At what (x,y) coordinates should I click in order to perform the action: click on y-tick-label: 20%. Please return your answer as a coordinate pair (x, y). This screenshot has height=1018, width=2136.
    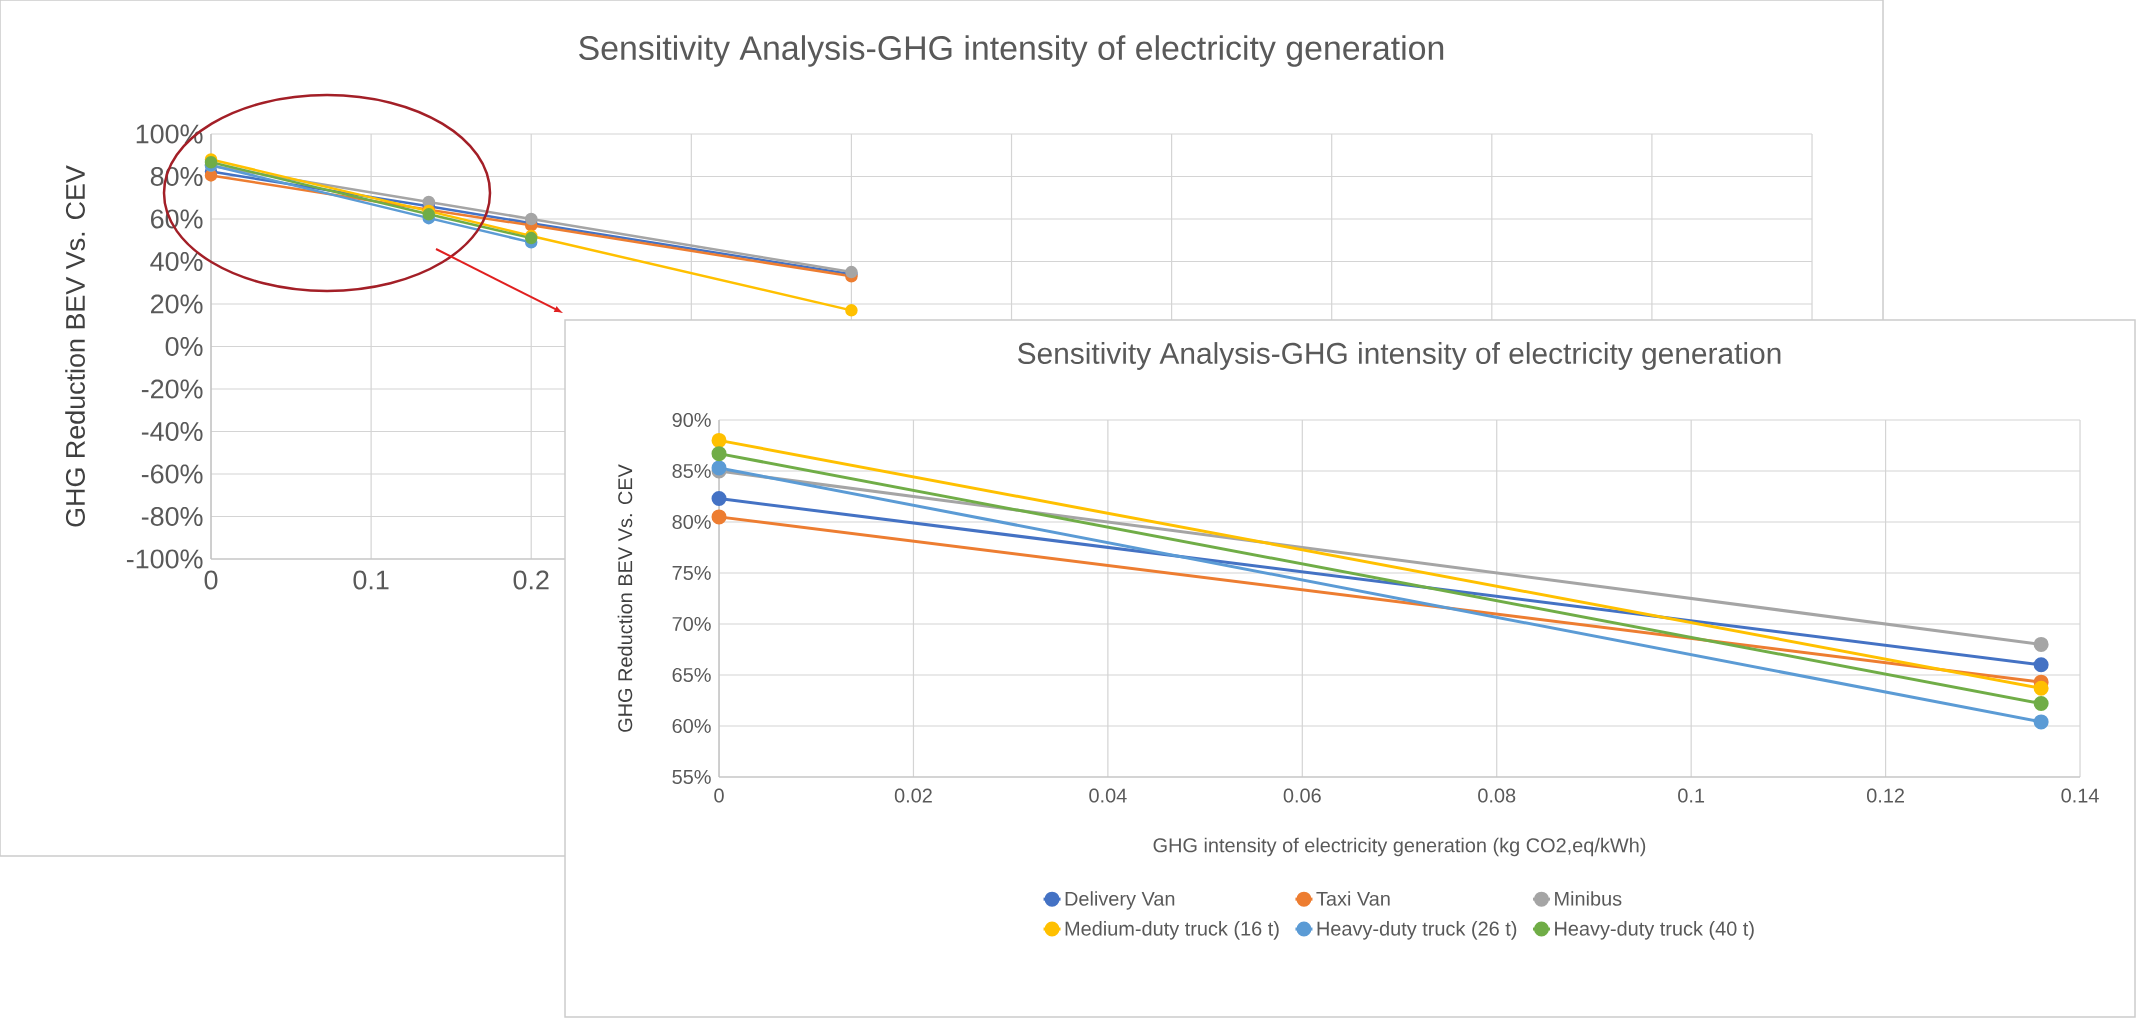
    Looking at the image, I should click on (177, 304).